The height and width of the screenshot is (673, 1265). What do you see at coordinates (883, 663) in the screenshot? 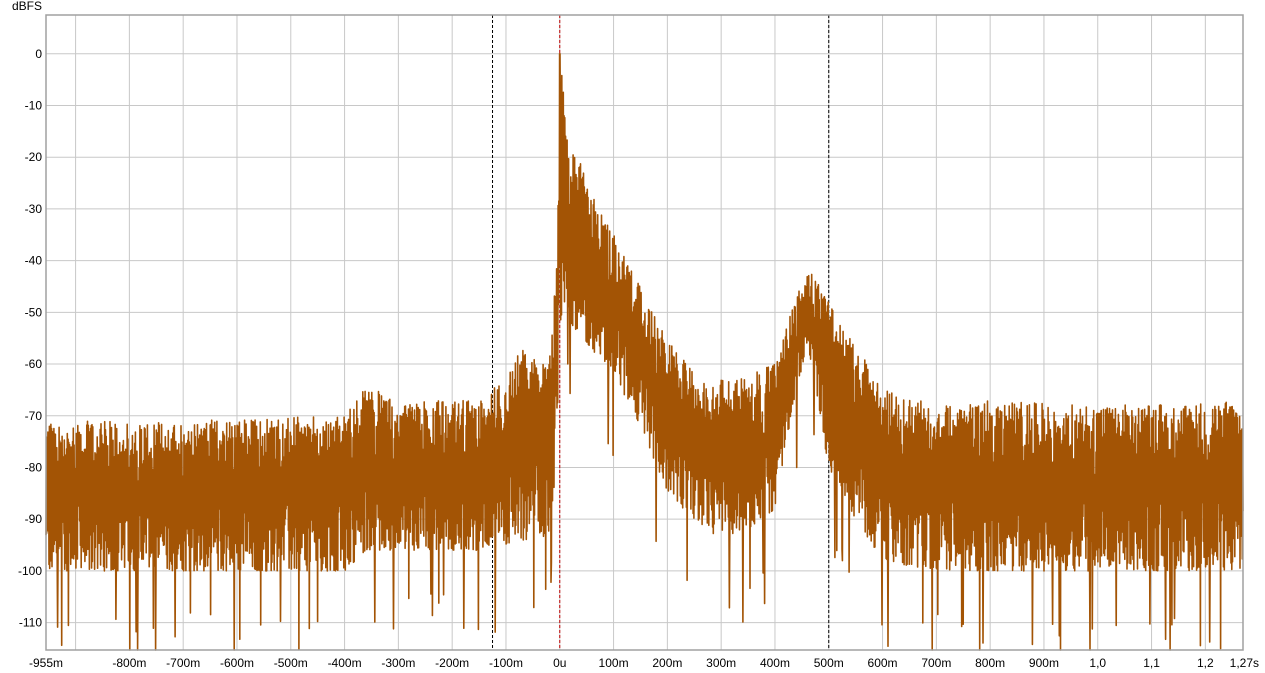
I see `x-tick-label: 600m` at bounding box center [883, 663].